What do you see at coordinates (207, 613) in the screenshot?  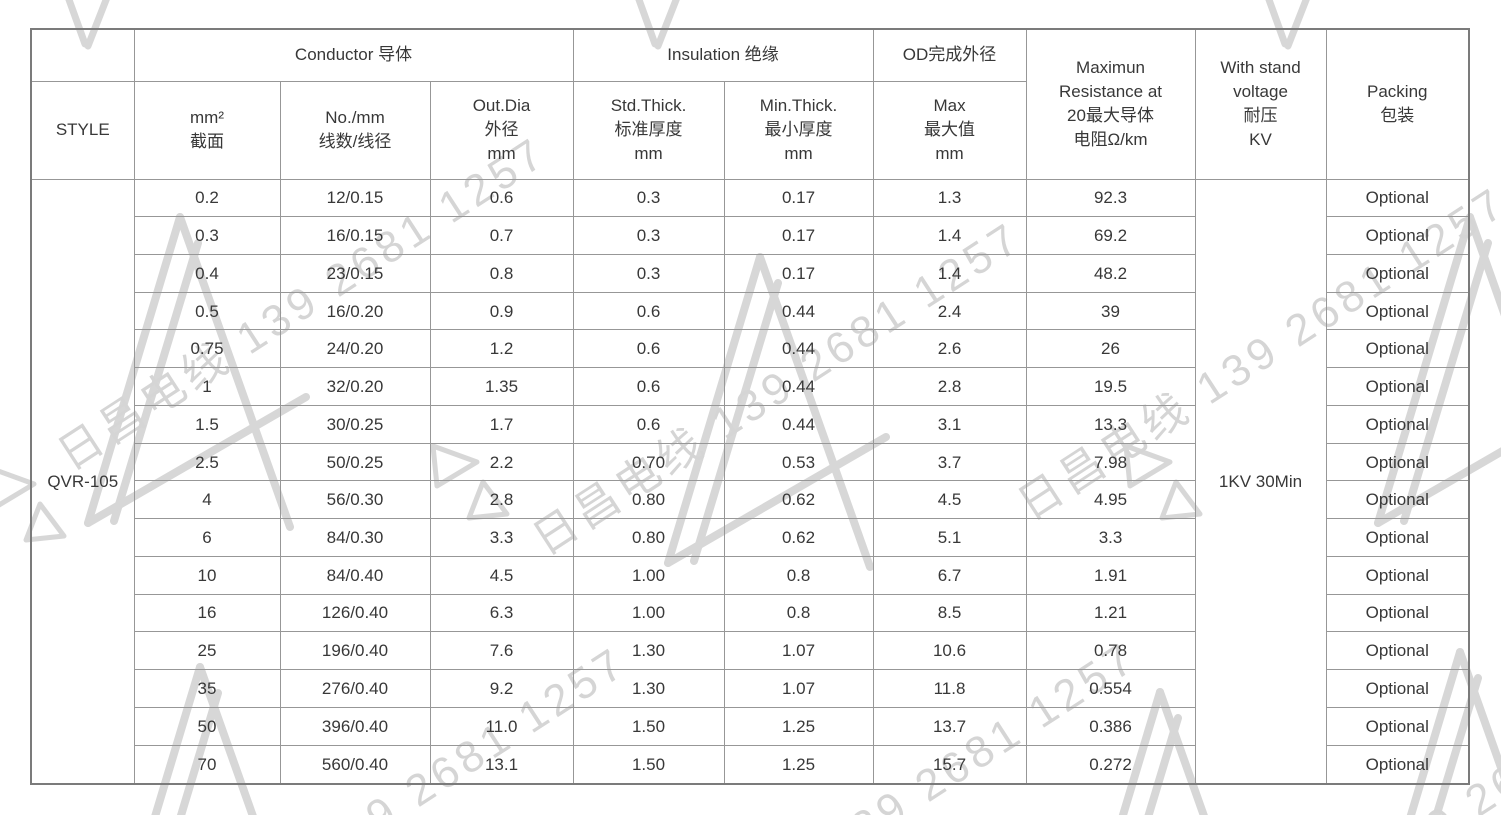 I see `cell-mm2: 16` at bounding box center [207, 613].